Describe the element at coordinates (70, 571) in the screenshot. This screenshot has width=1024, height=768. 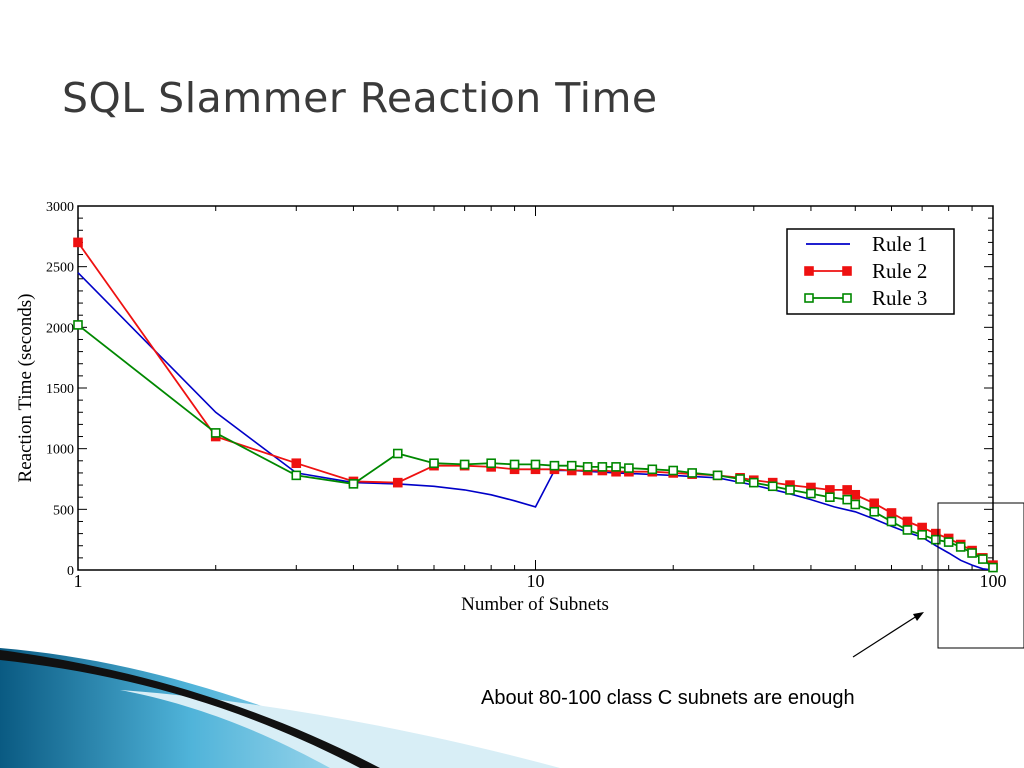
I see `y-tick-label: 0` at that location.